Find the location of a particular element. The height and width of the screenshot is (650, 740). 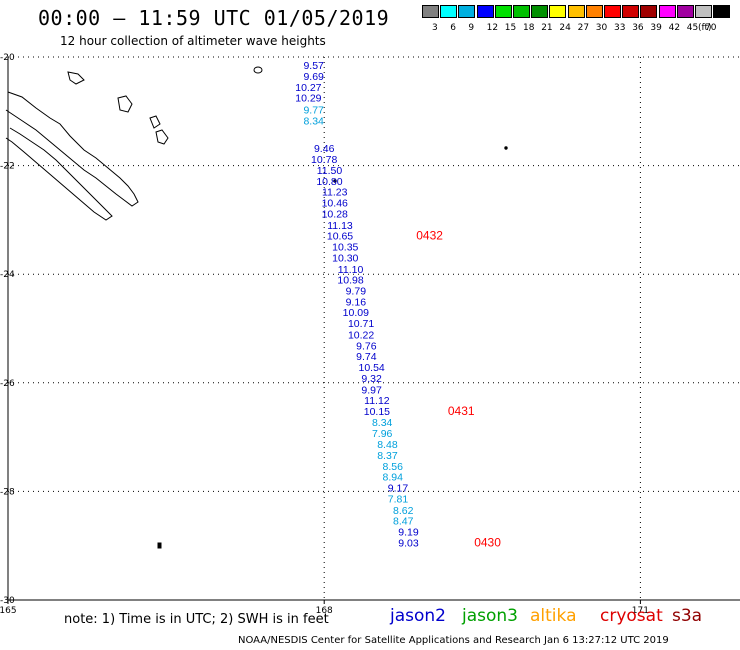

y-tick-label: -22 is located at coordinates (7, 167).